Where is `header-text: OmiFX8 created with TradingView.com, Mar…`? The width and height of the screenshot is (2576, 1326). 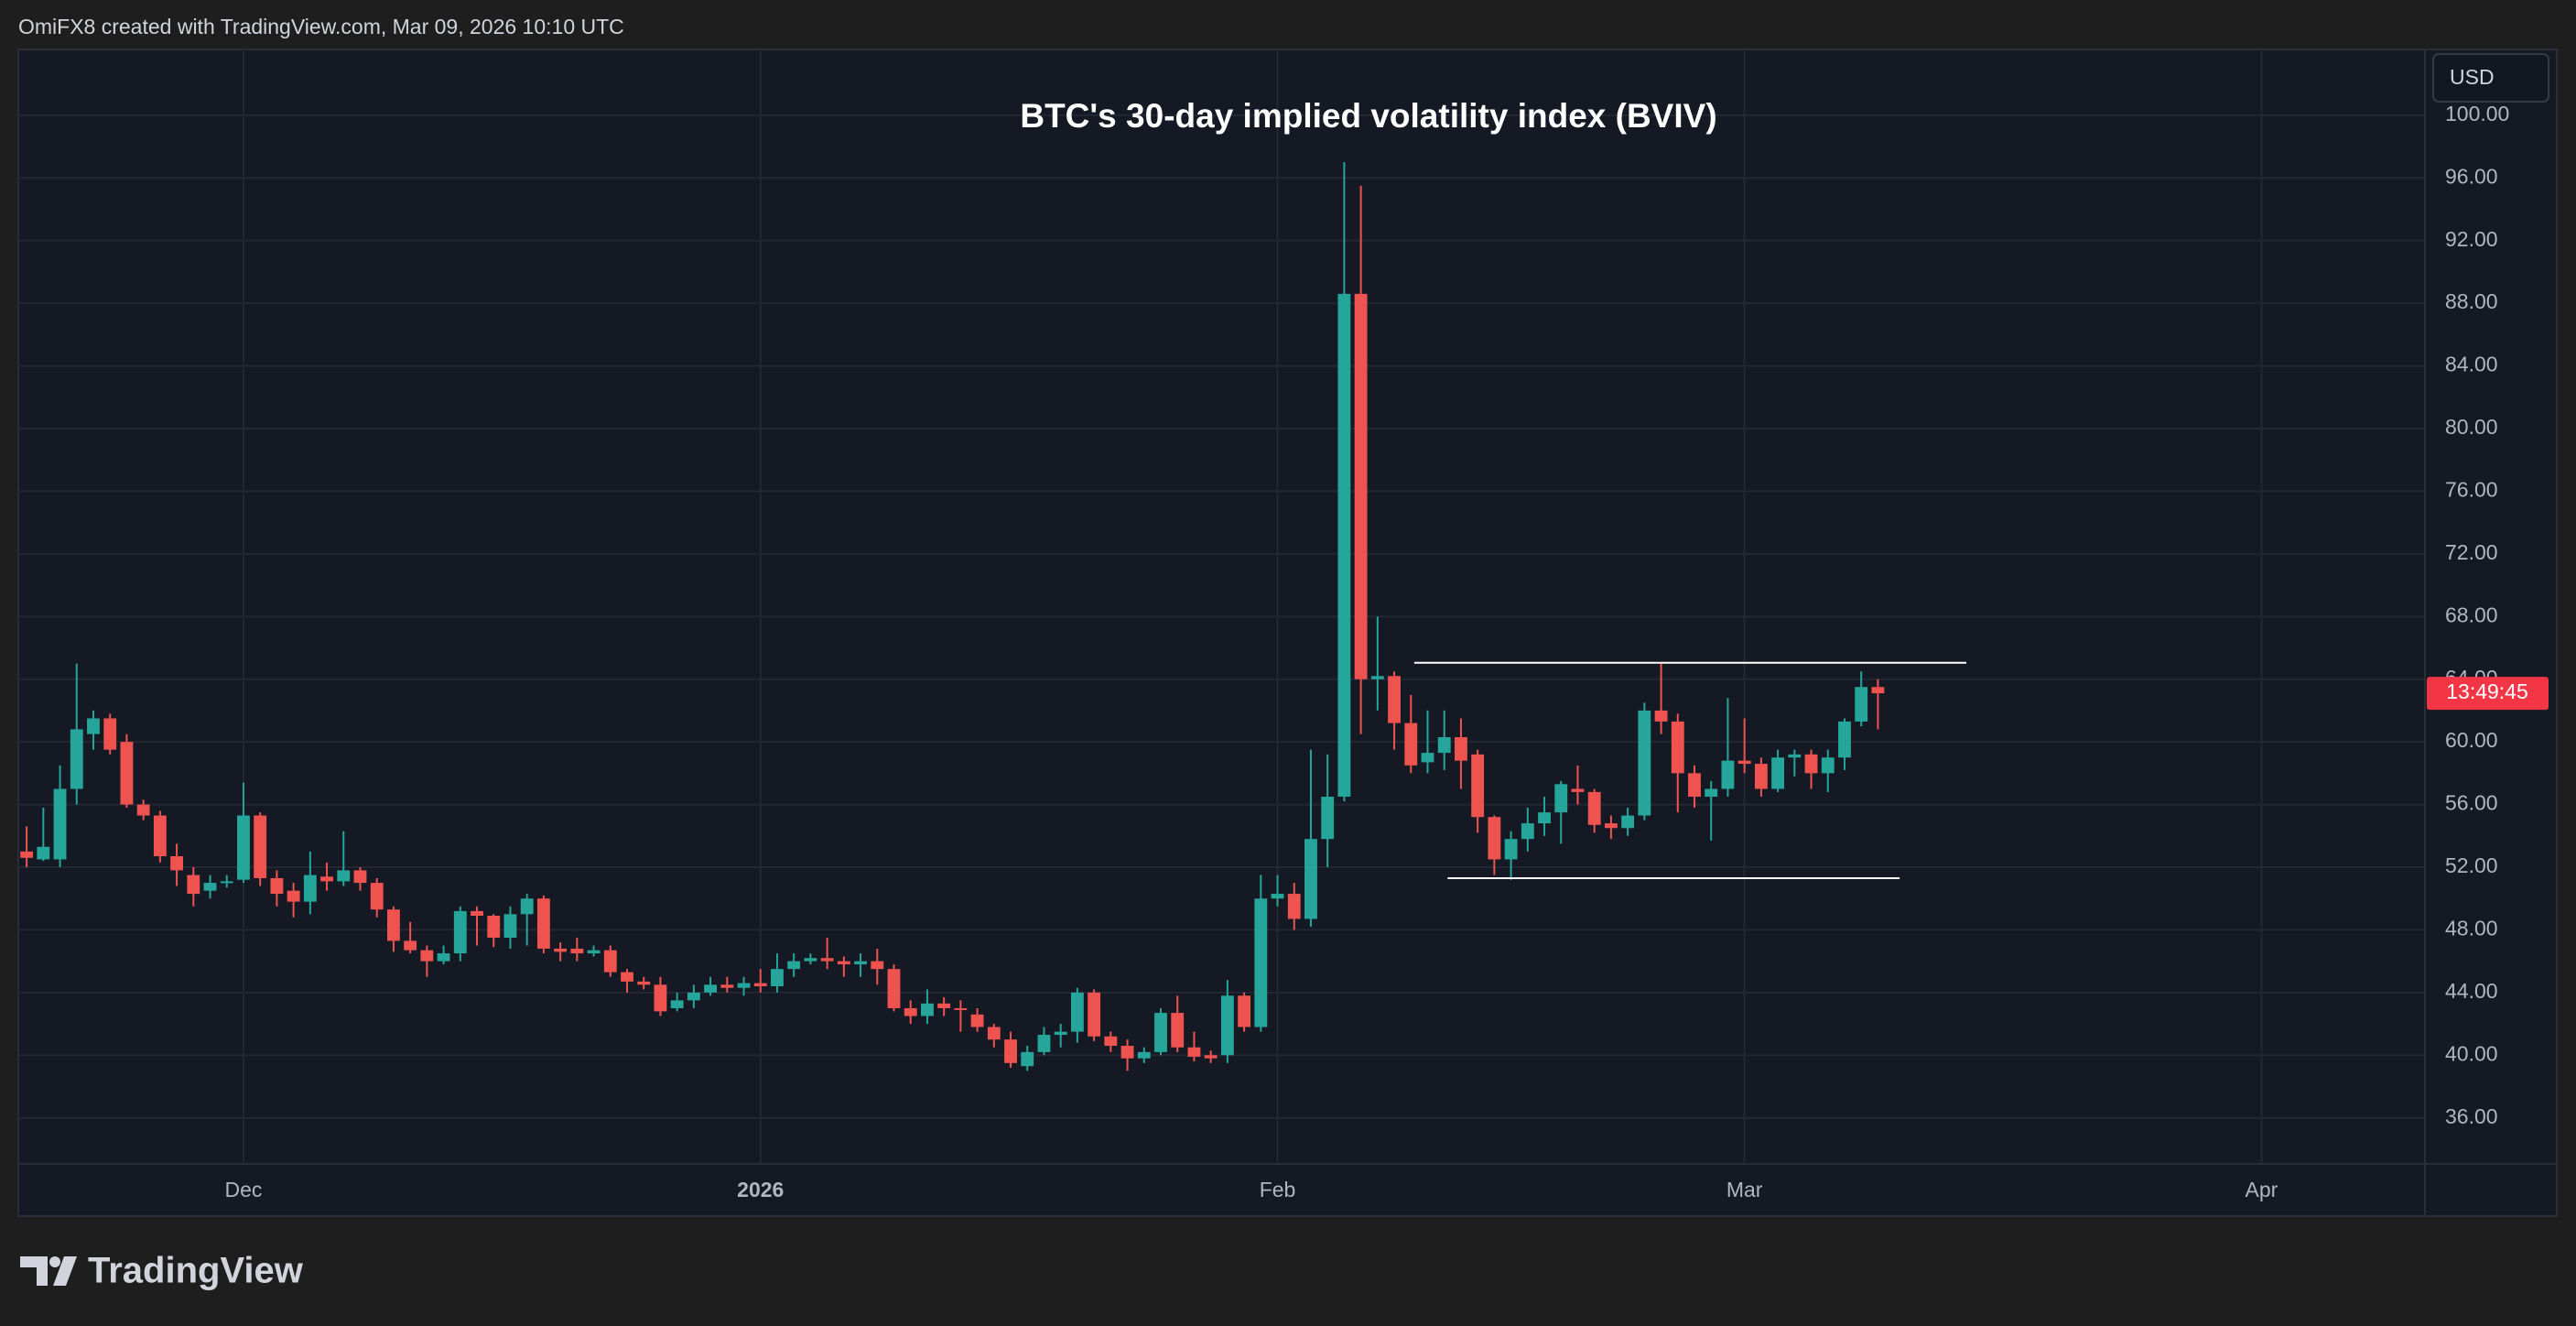
header-text: OmiFX8 created with TradingView.com, Mar… is located at coordinates (321, 26).